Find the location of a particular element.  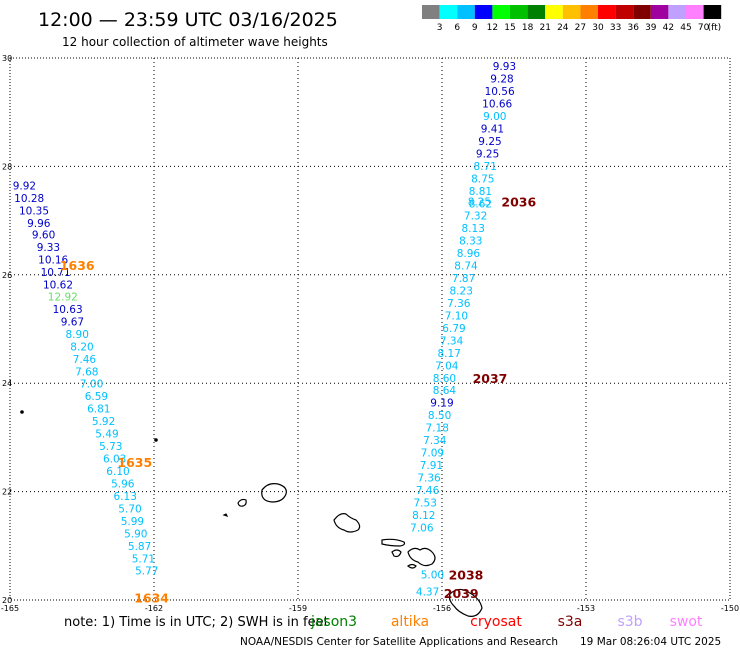

wave-height-value: 5.99 is located at coordinates (132, 522).